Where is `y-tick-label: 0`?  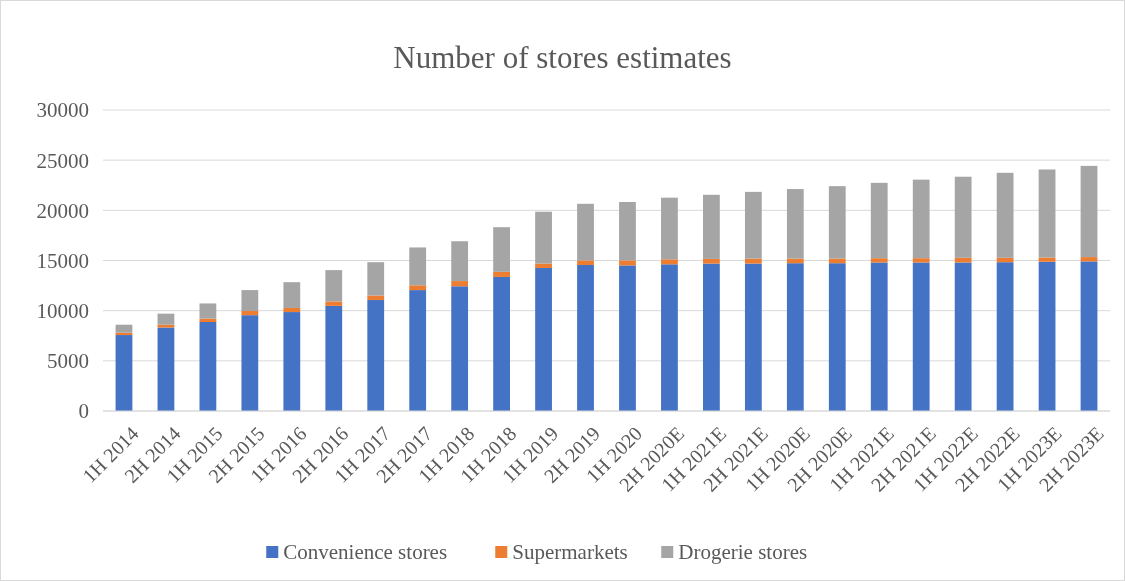 y-tick-label: 0 is located at coordinates (83, 411).